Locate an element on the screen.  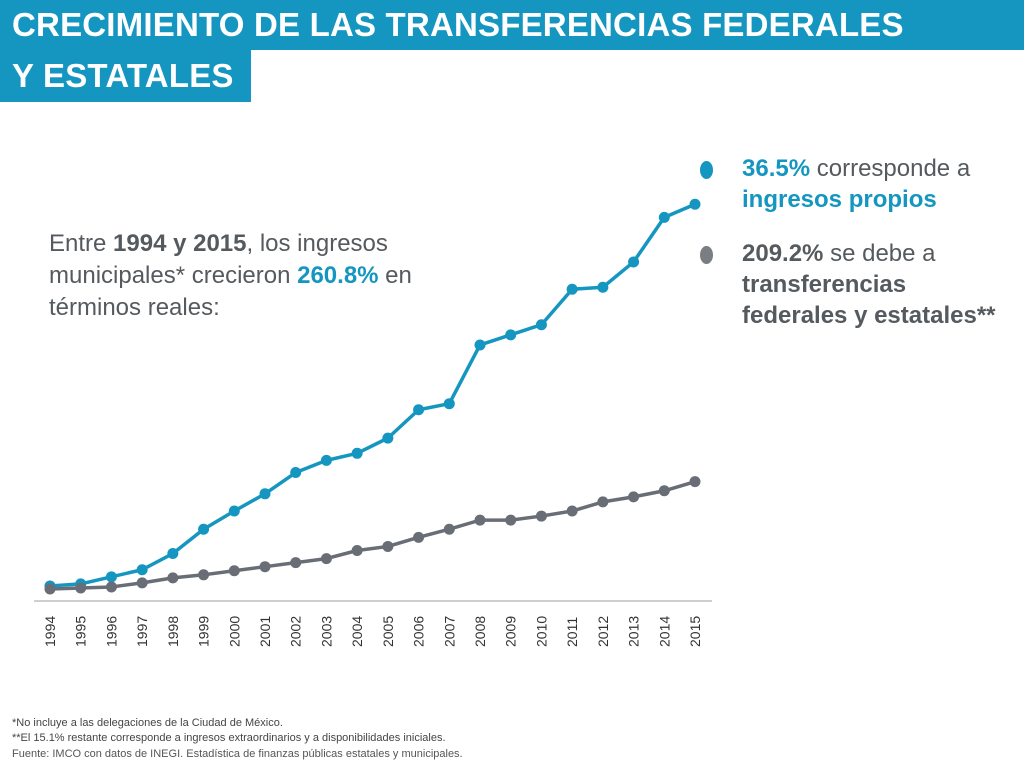
x-tick-label-2004: 2004 is located at coordinates (357, 631).